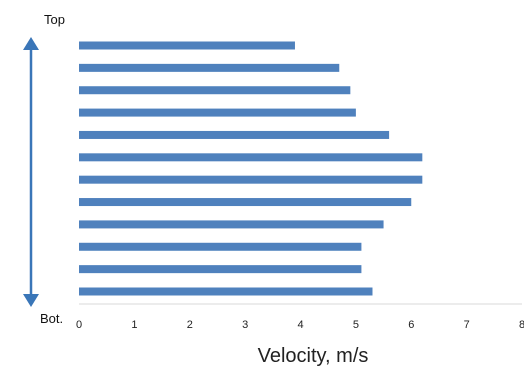  I want to click on x-tick-label: 1, so click(134, 325).